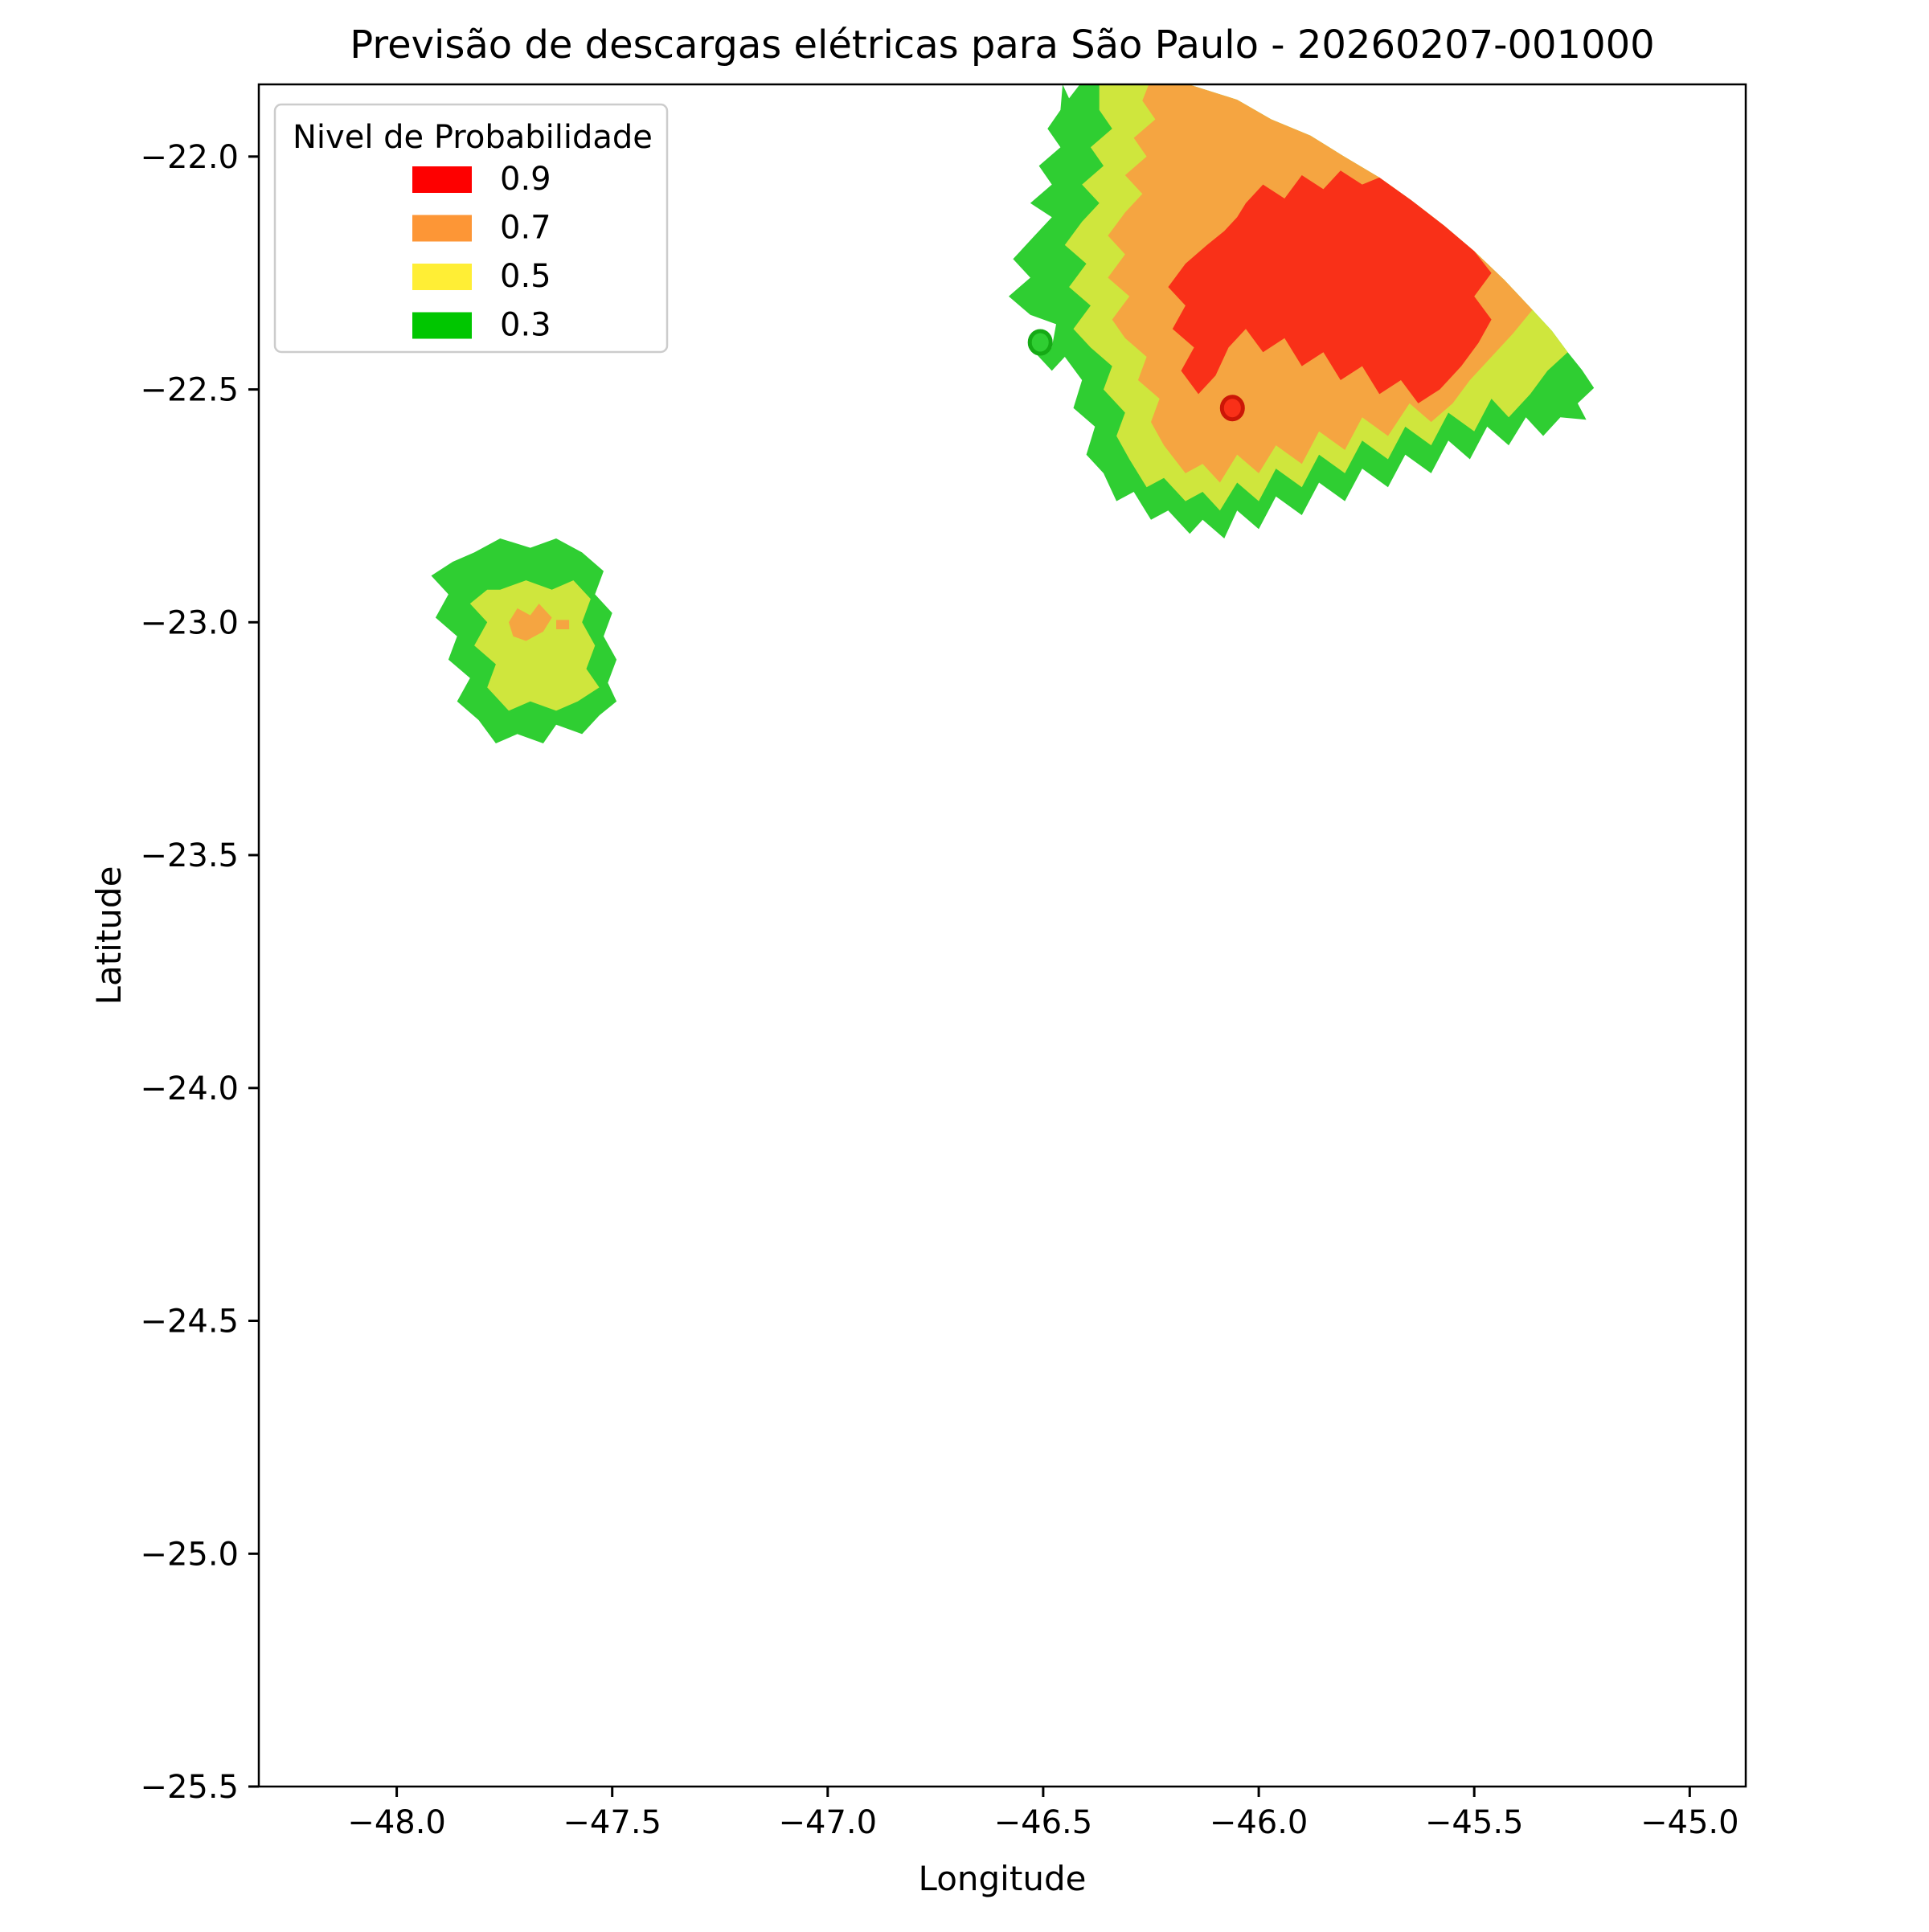 The height and width of the screenshot is (1932, 1929). I want to click on legend-label-0.7: 0.7, so click(525, 228).